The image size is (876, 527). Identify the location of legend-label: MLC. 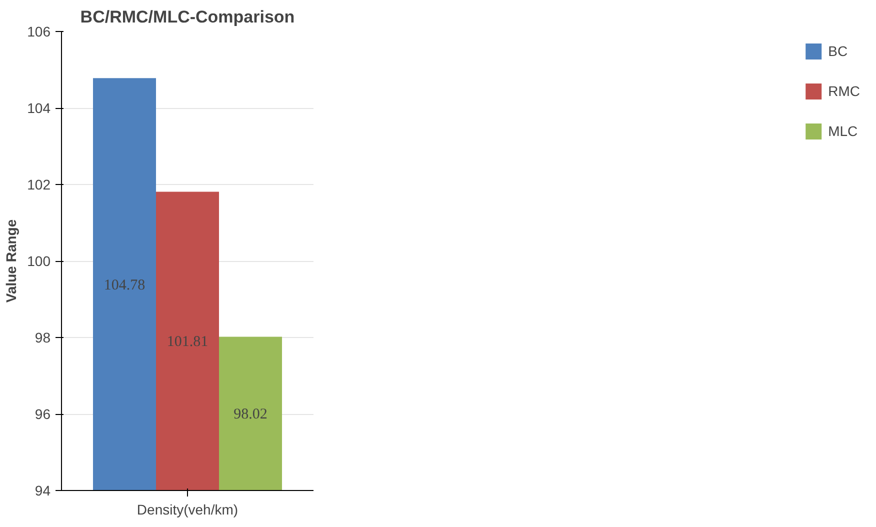
(843, 131).